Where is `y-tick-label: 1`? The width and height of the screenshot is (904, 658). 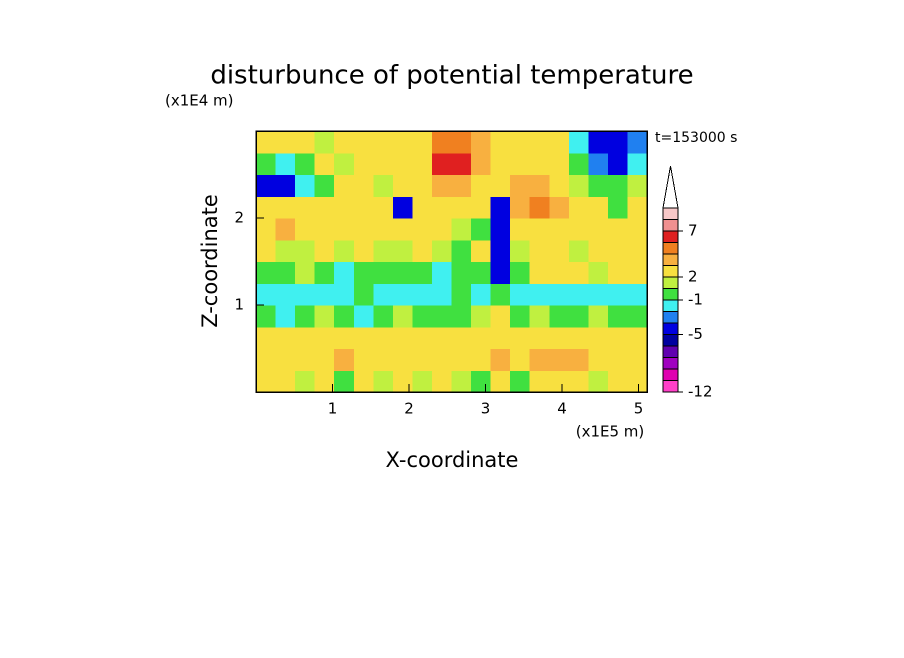
y-tick-label: 1 is located at coordinates (239, 305).